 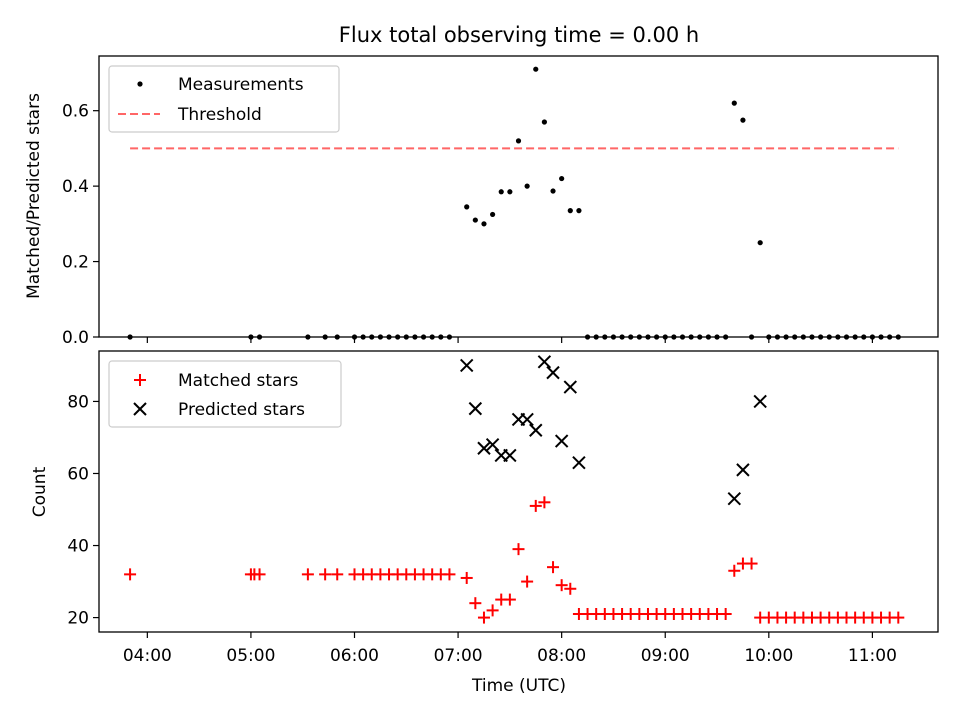 What do you see at coordinates (509, 340) in the screenshot?
I see `top-x-axis-ticks` at bounding box center [509, 340].